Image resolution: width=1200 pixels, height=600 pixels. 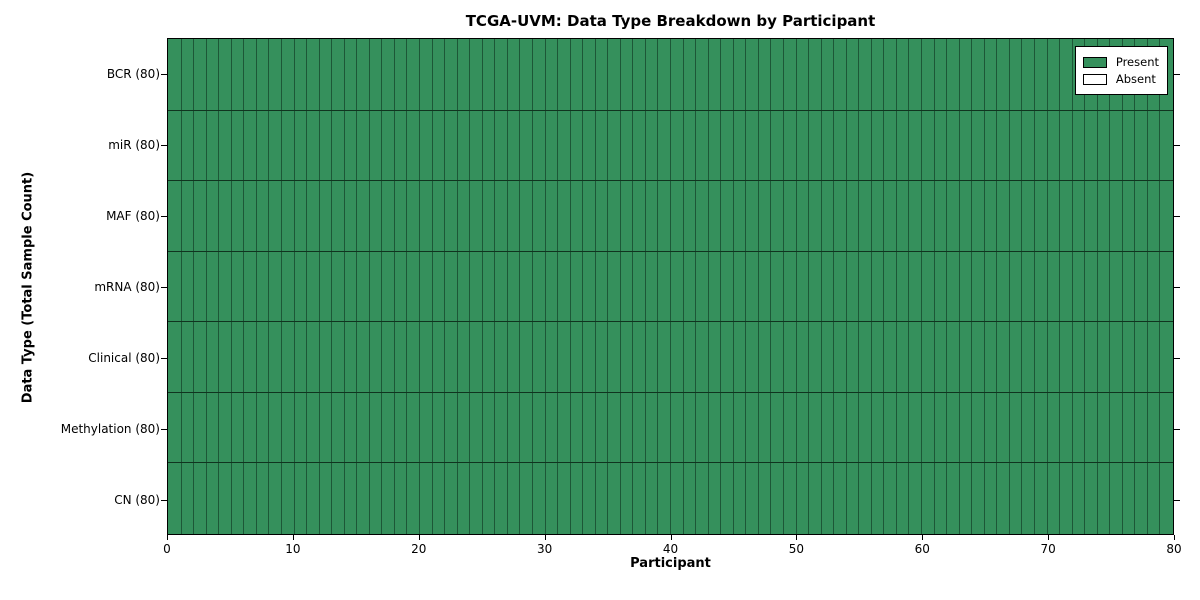 What do you see at coordinates (1048, 549) in the screenshot?
I see `x-tick-label: 70` at bounding box center [1048, 549].